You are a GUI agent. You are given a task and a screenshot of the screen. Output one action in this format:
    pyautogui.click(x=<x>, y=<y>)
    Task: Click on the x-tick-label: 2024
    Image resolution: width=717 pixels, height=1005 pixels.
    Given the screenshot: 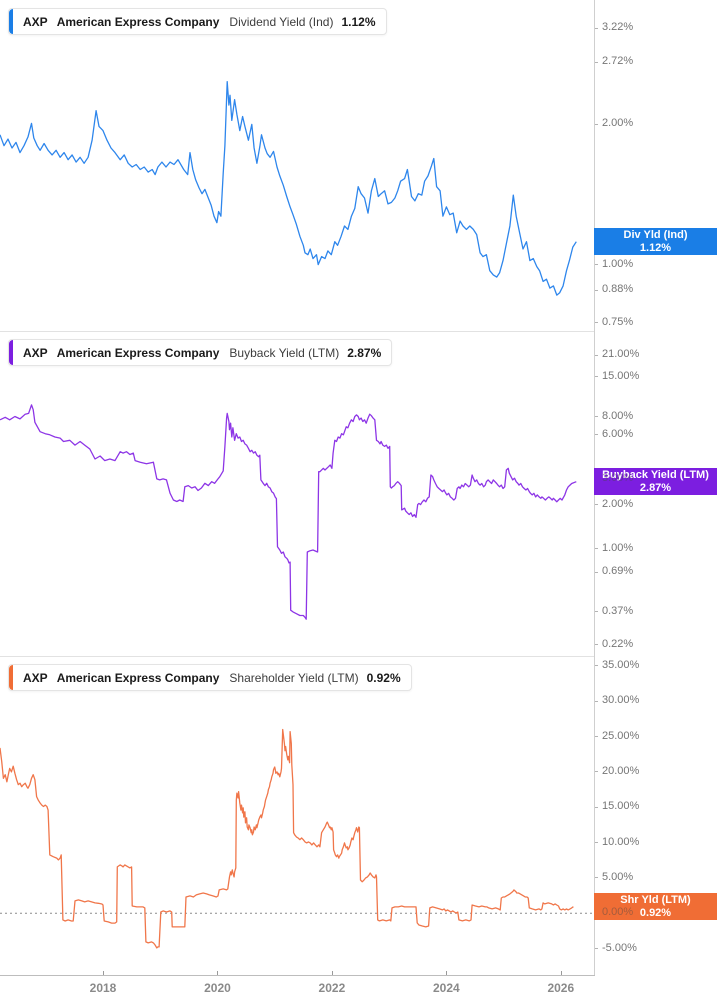 What is the action you would take?
    pyautogui.click(x=446, y=988)
    